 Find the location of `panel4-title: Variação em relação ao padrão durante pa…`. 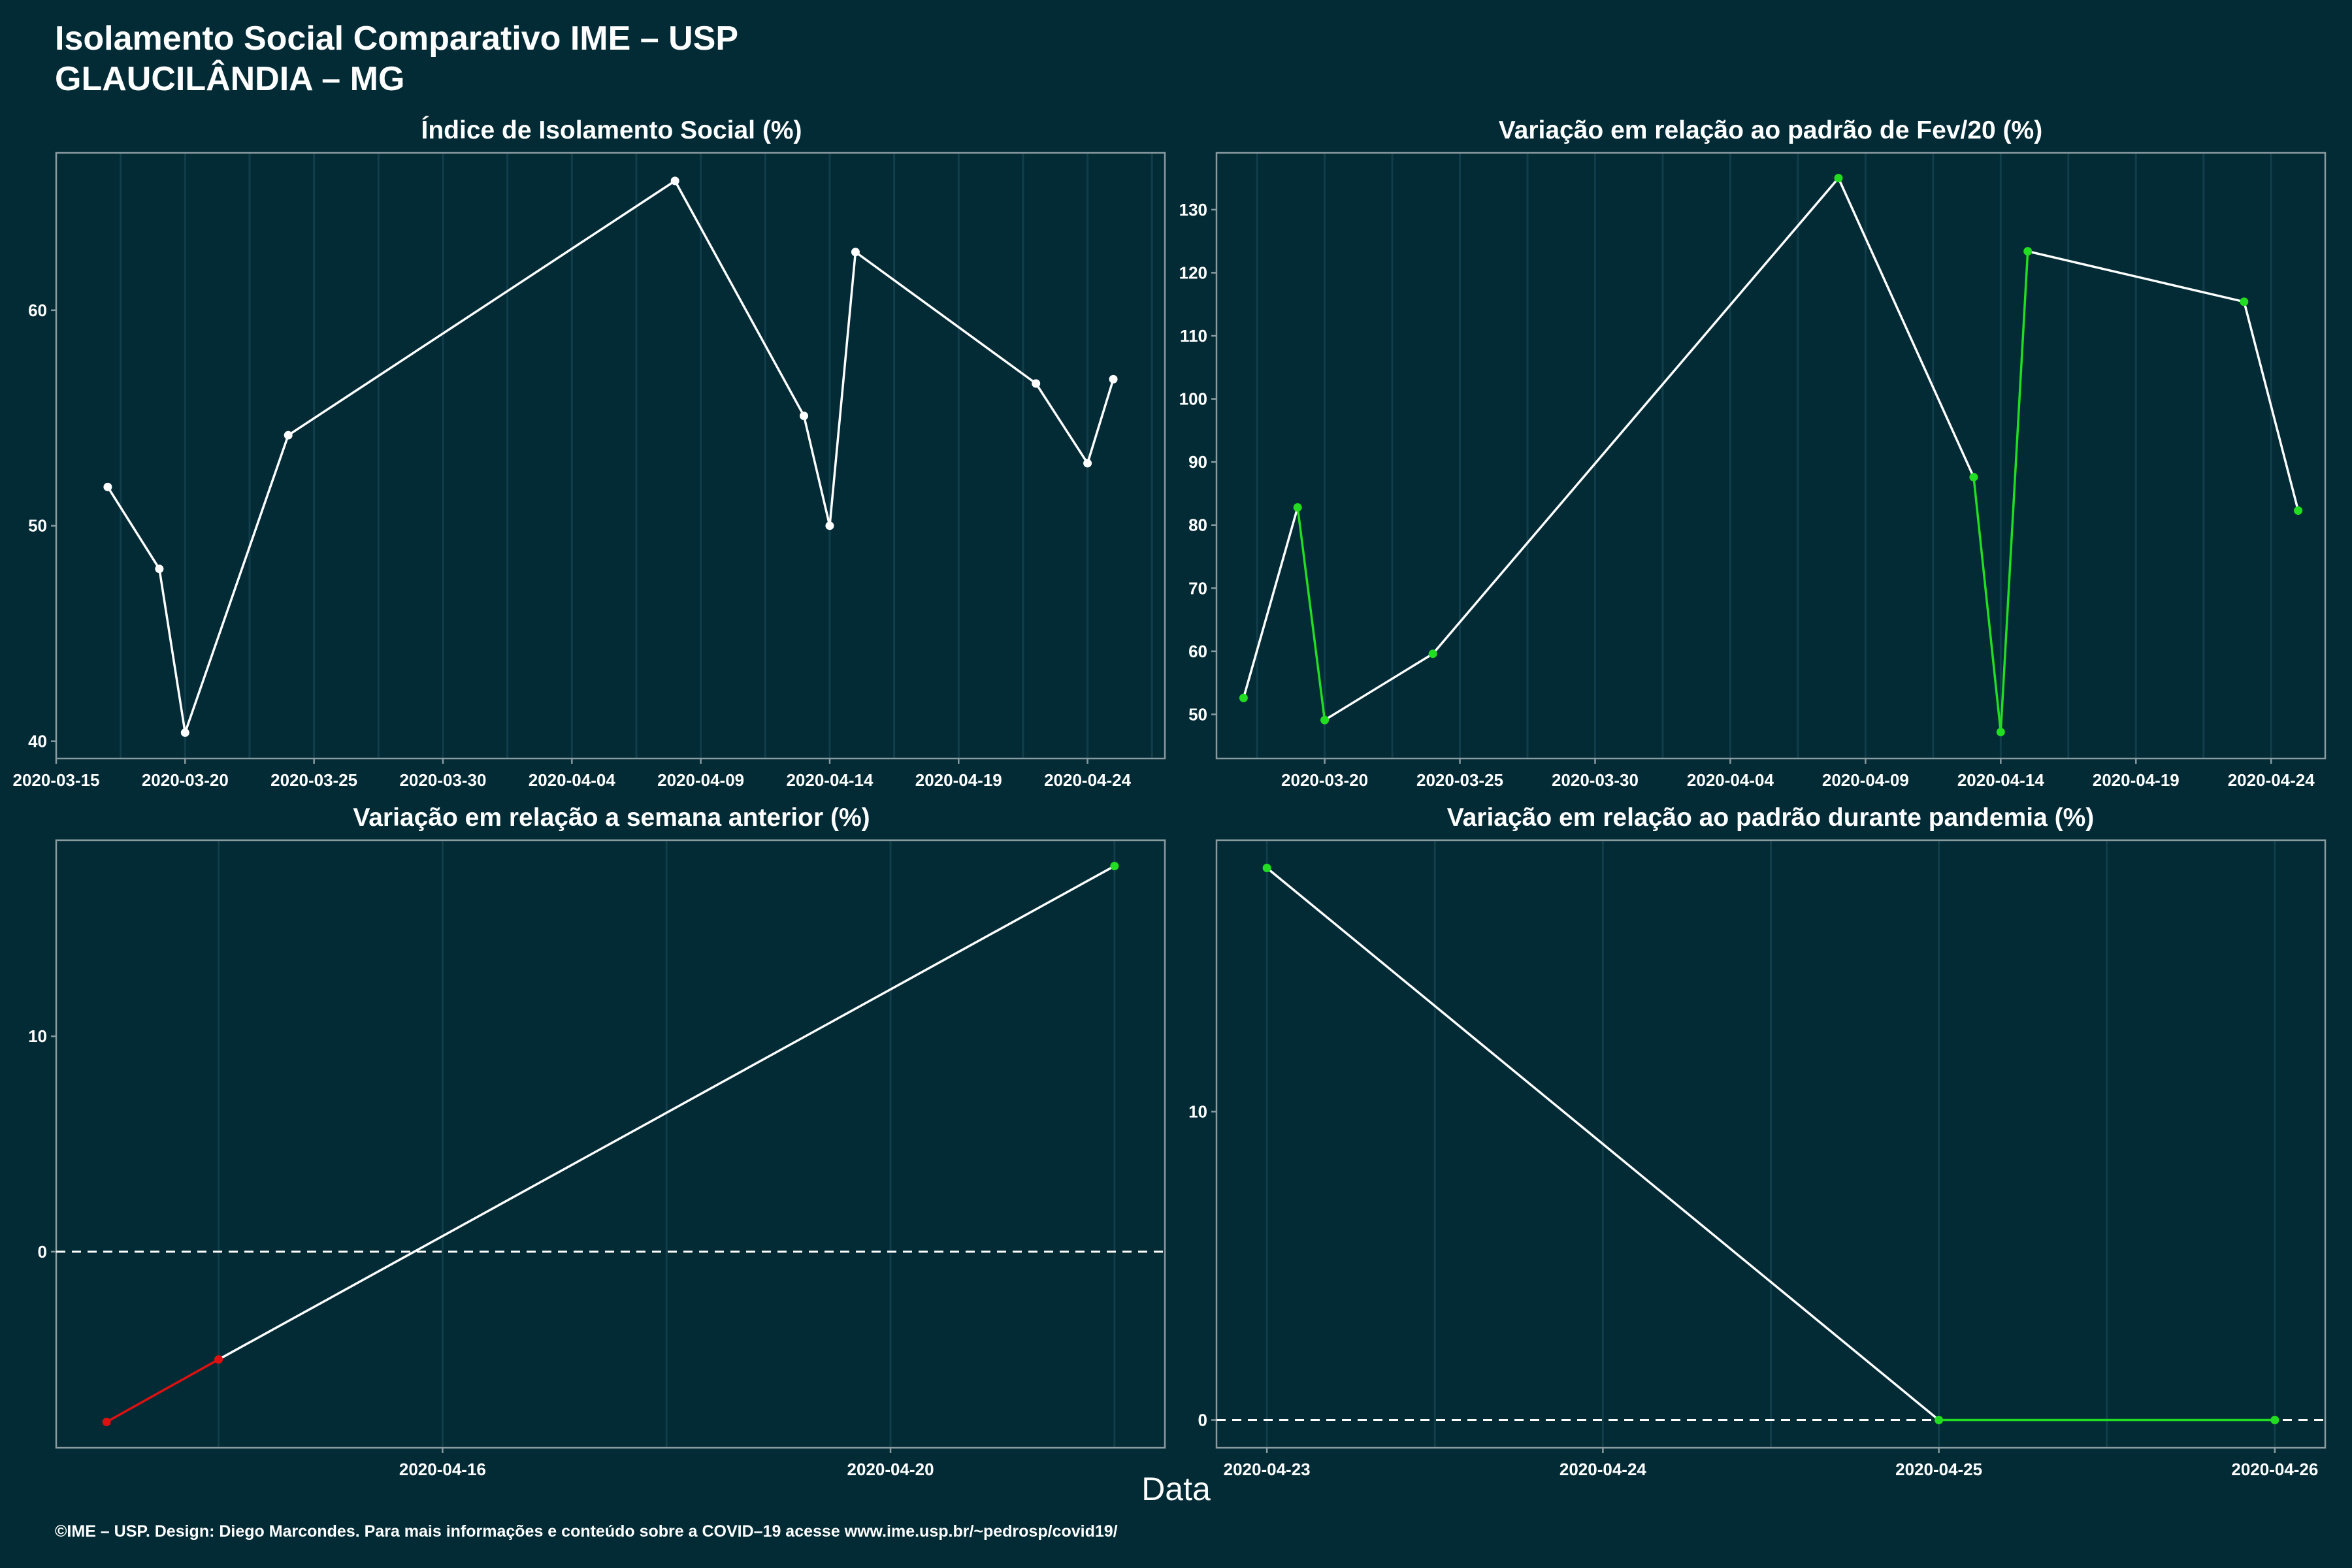

panel4-title: Variação em relação ao padrão durante pa… is located at coordinates (1770, 818).